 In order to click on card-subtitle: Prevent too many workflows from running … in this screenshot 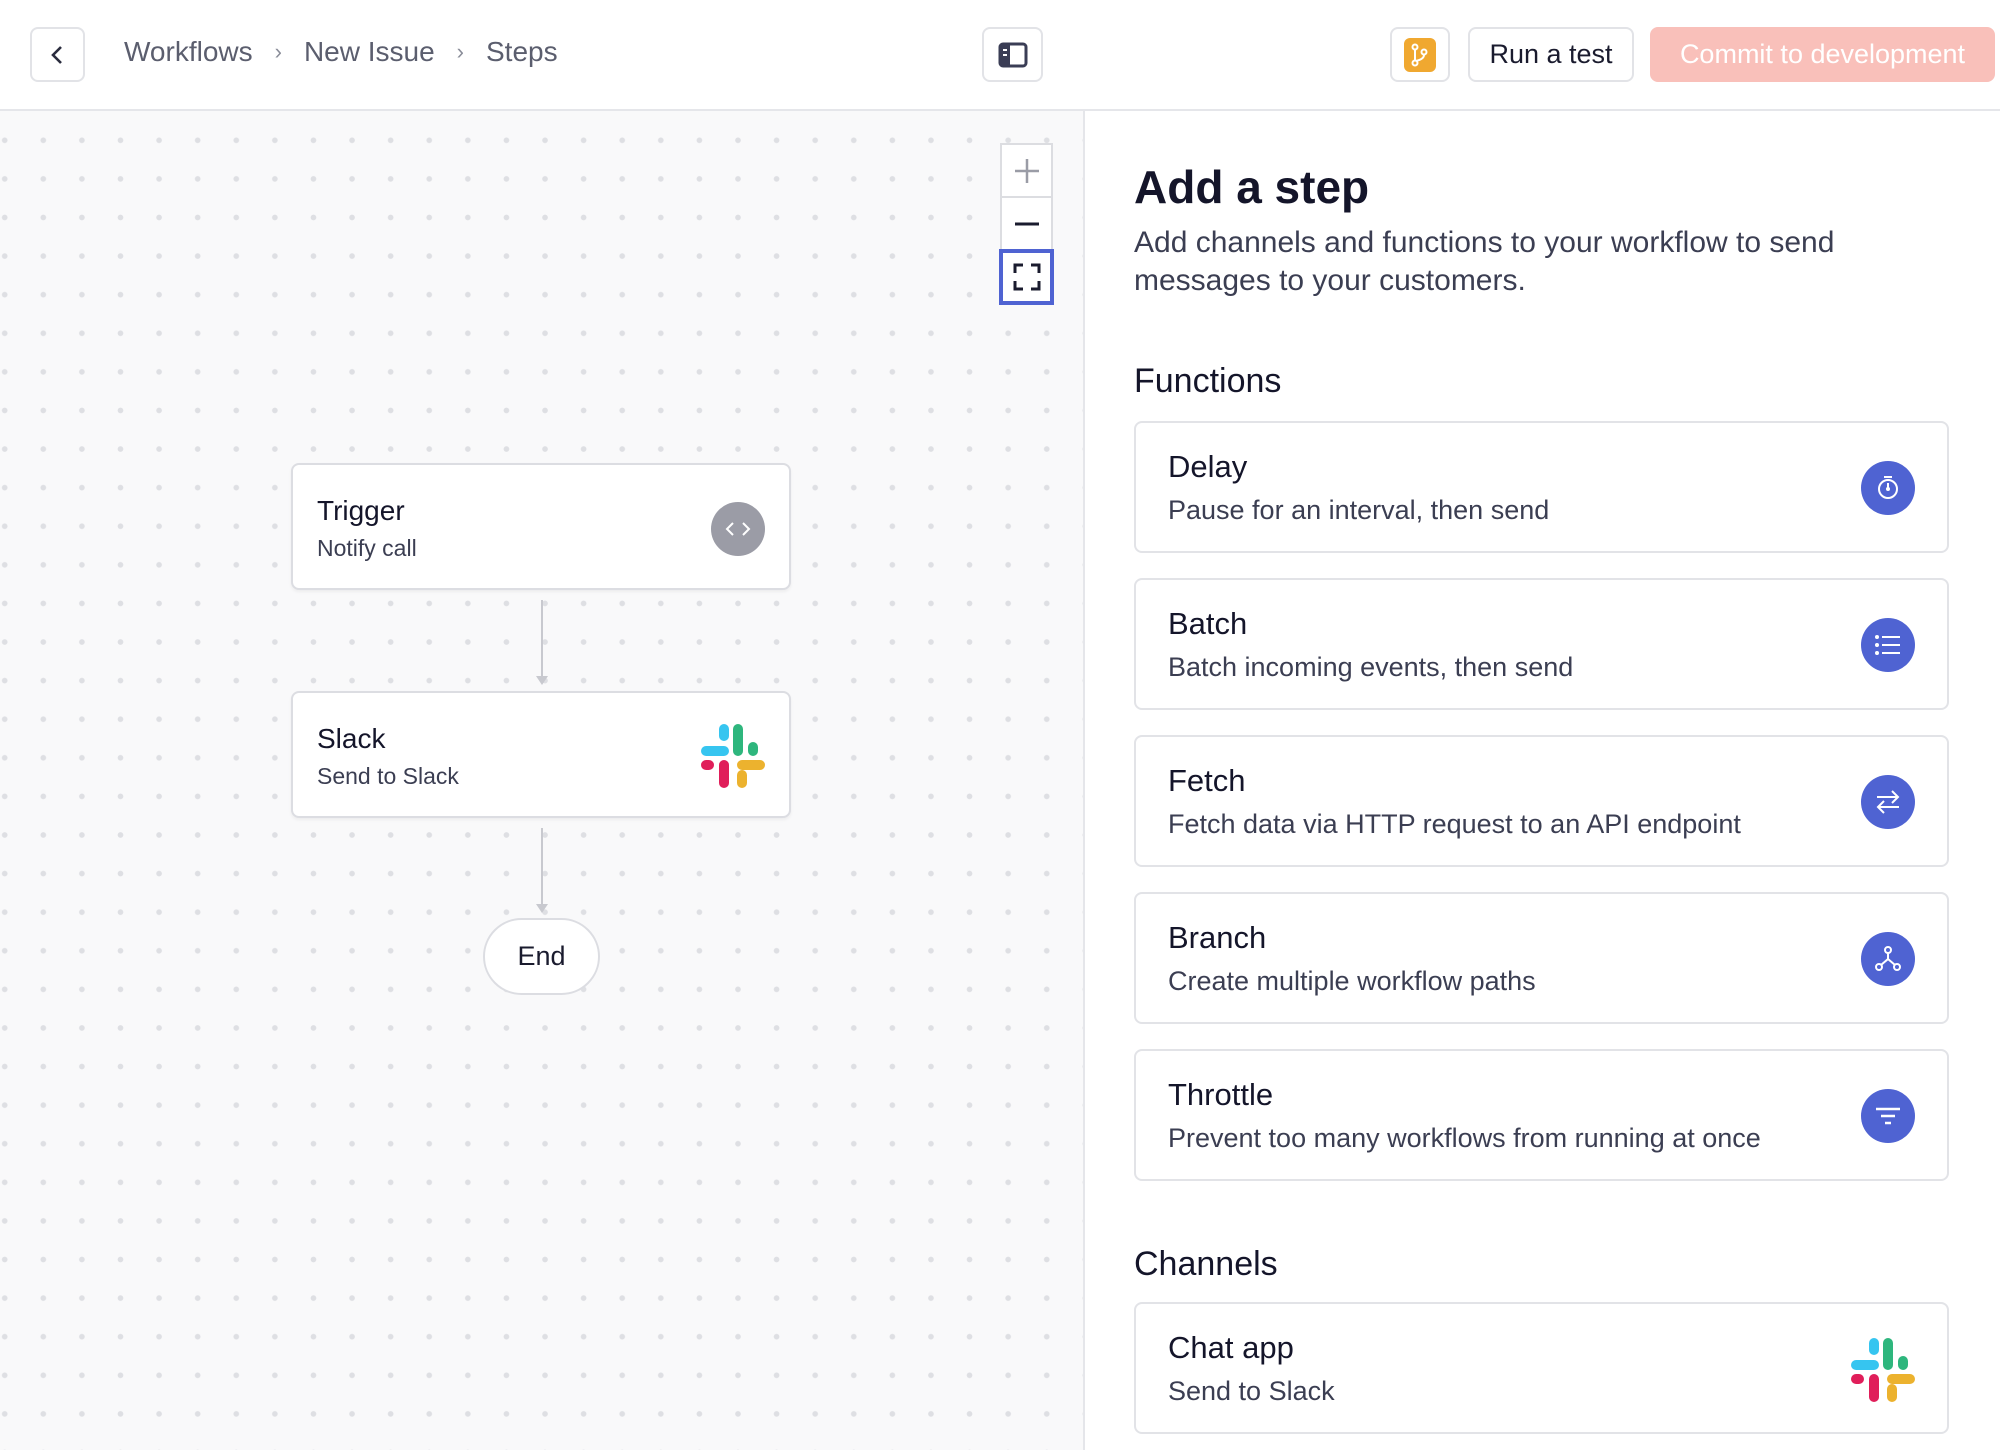, I will do `click(1464, 1138)`.